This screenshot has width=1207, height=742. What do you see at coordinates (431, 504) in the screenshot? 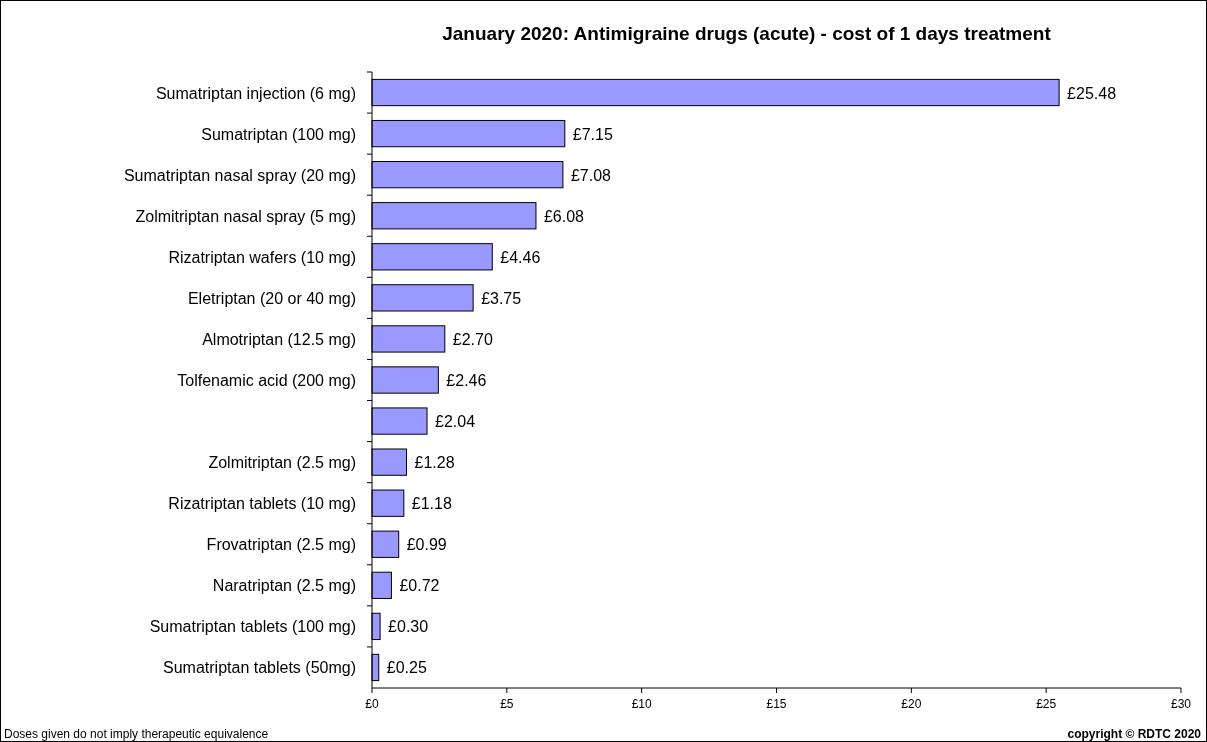
I see `data-label: £1.18` at bounding box center [431, 504].